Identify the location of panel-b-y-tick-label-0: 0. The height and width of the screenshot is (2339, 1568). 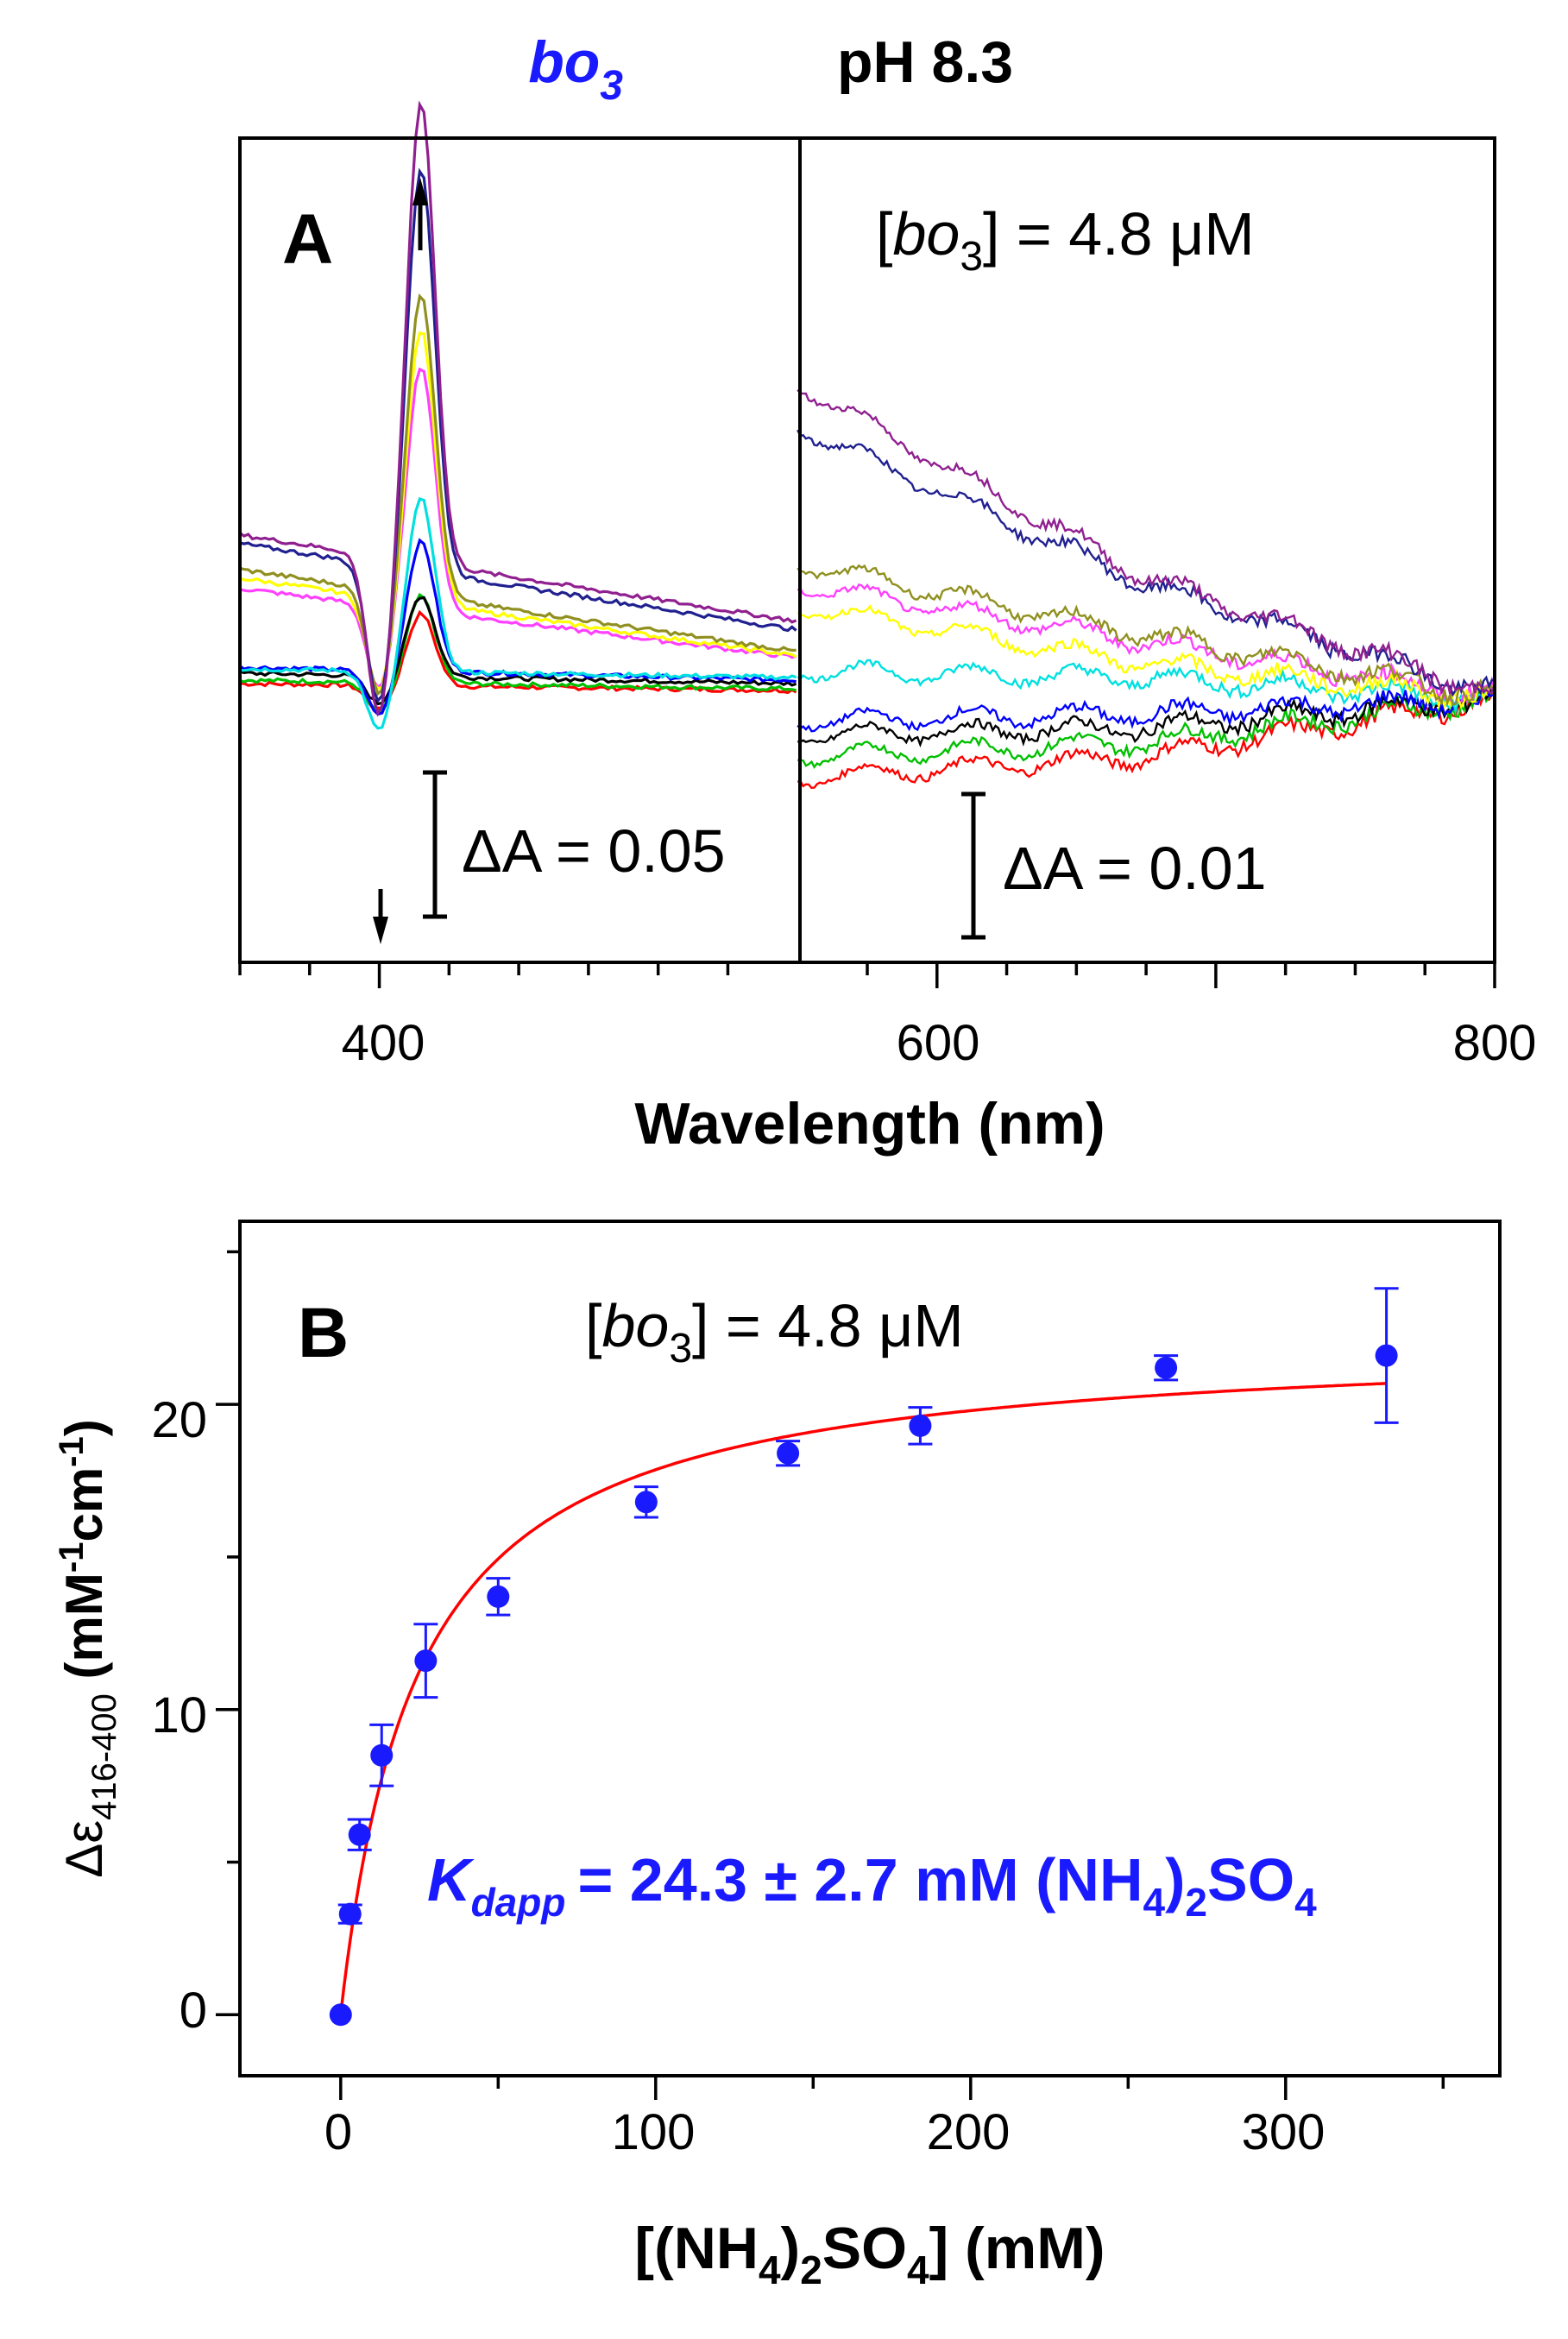
(193, 2011).